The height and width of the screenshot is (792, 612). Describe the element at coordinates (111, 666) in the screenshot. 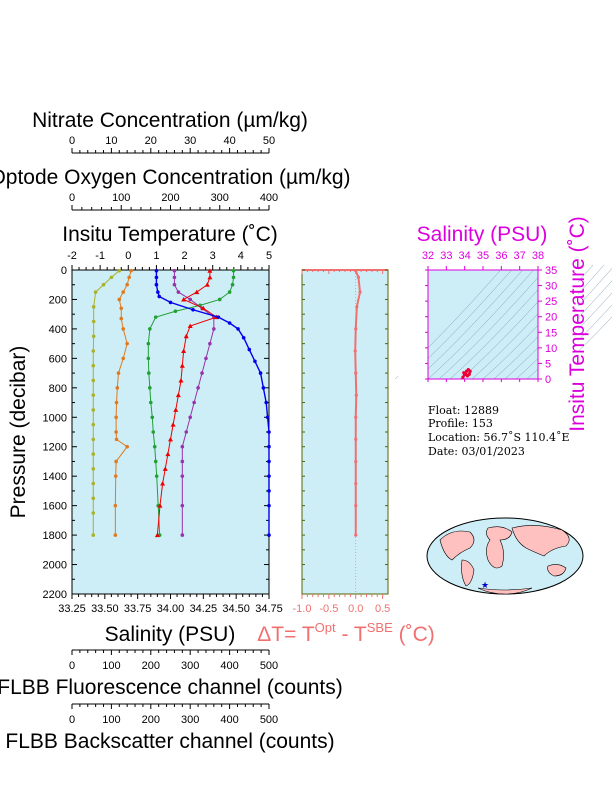

I see `fl-axis-tick-label: 100` at that location.